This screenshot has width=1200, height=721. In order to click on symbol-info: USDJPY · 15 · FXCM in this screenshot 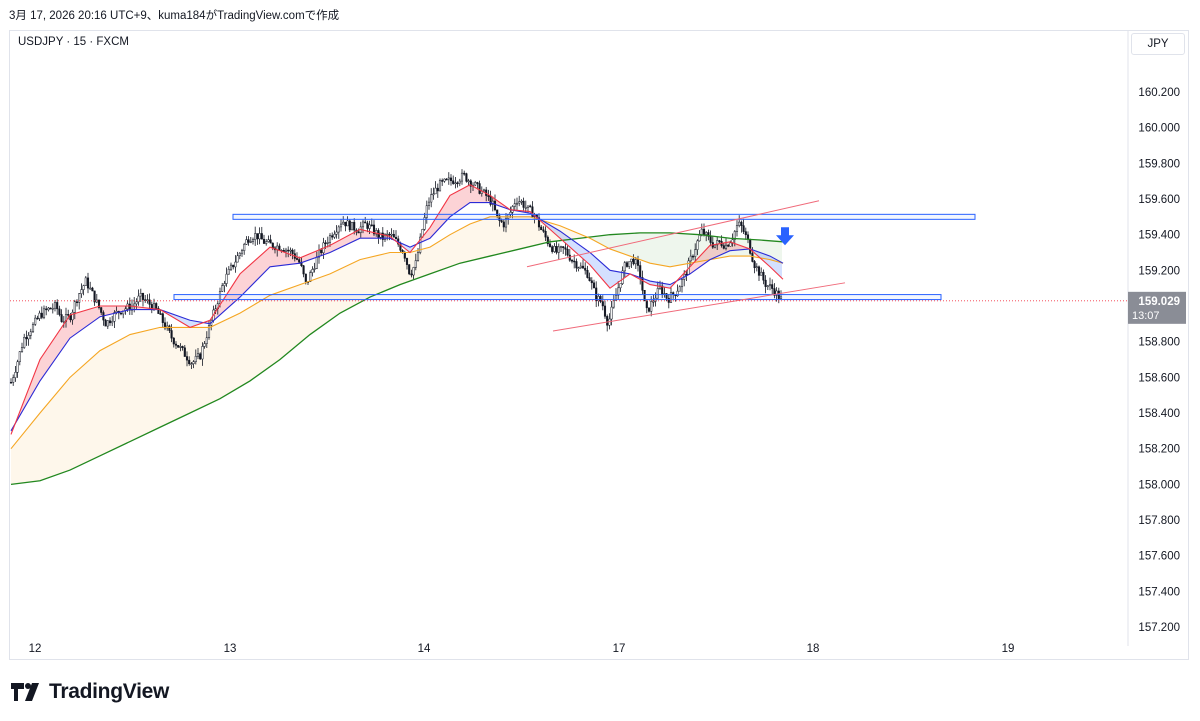, I will do `click(73, 42)`.